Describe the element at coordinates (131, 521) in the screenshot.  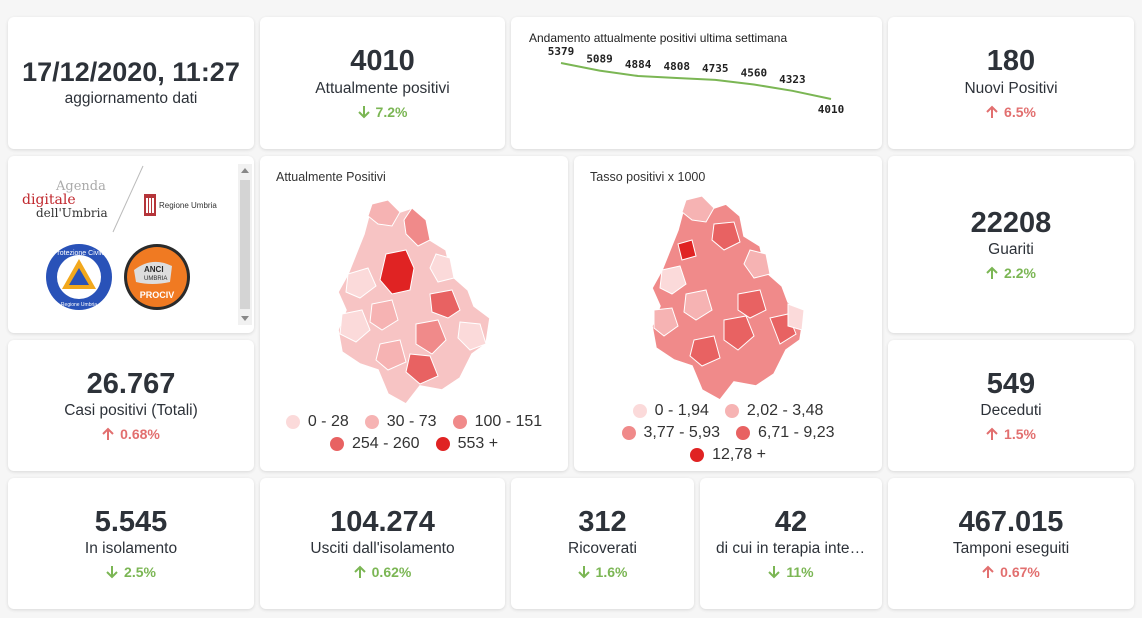
I see `isolamento-value: 5.545` at that location.